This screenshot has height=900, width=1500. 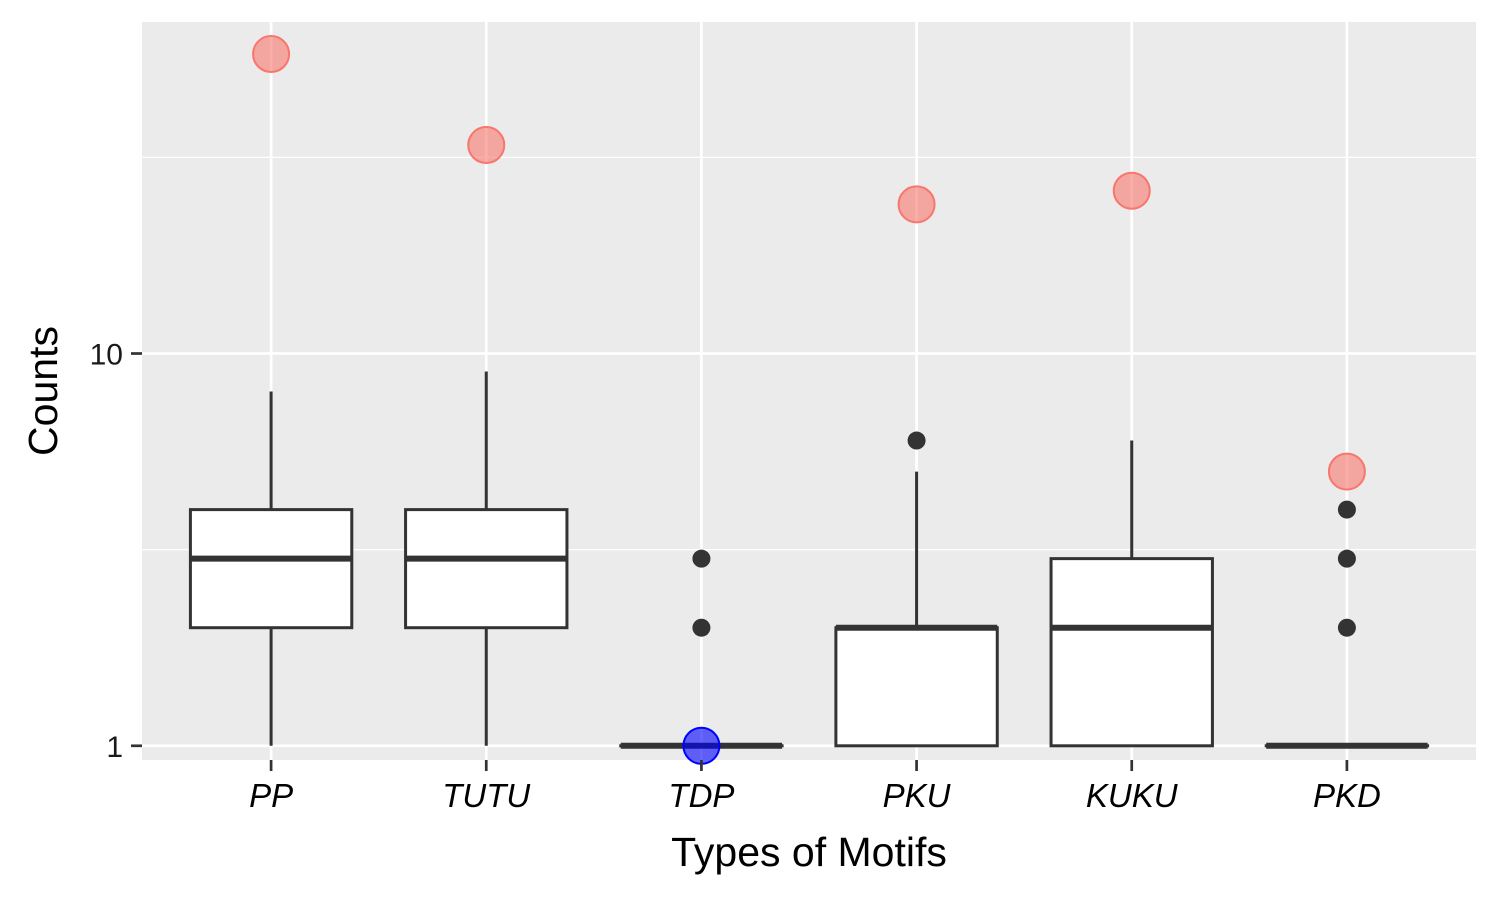 I want to click on x-tick-label: PKD, so click(x=1347, y=795).